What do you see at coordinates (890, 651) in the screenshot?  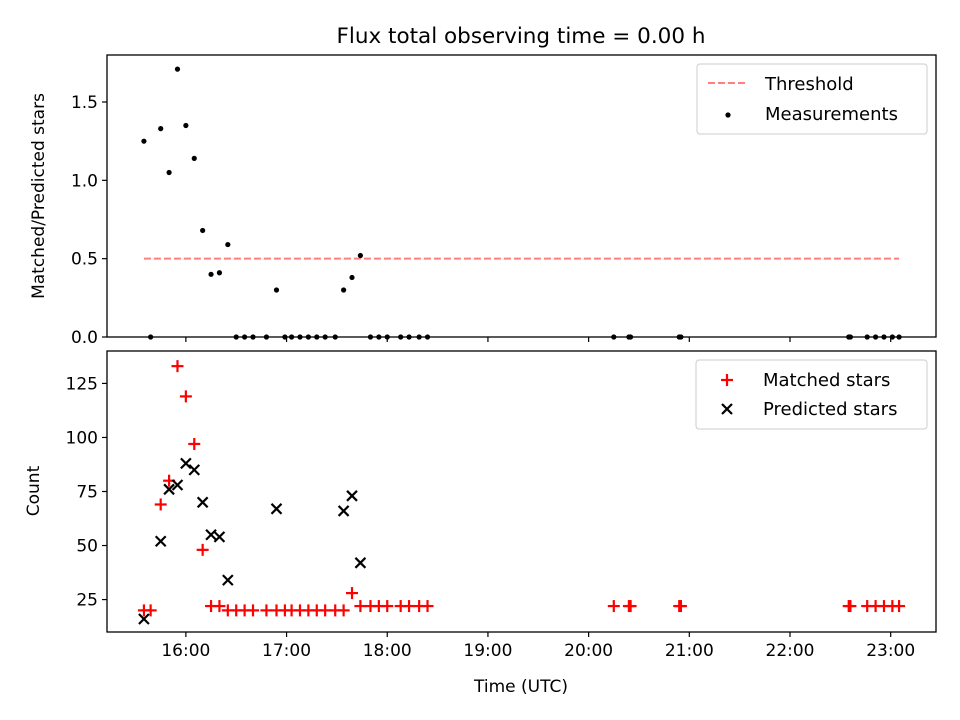 I see `x-tick-label: 23:00` at bounding box center [890, 651].